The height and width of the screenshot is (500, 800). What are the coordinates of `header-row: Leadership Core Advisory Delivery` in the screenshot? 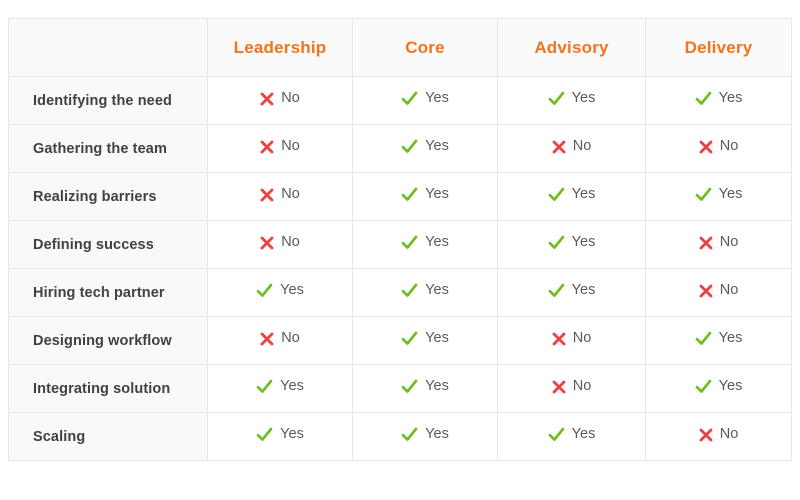 It's located at (400, 47).